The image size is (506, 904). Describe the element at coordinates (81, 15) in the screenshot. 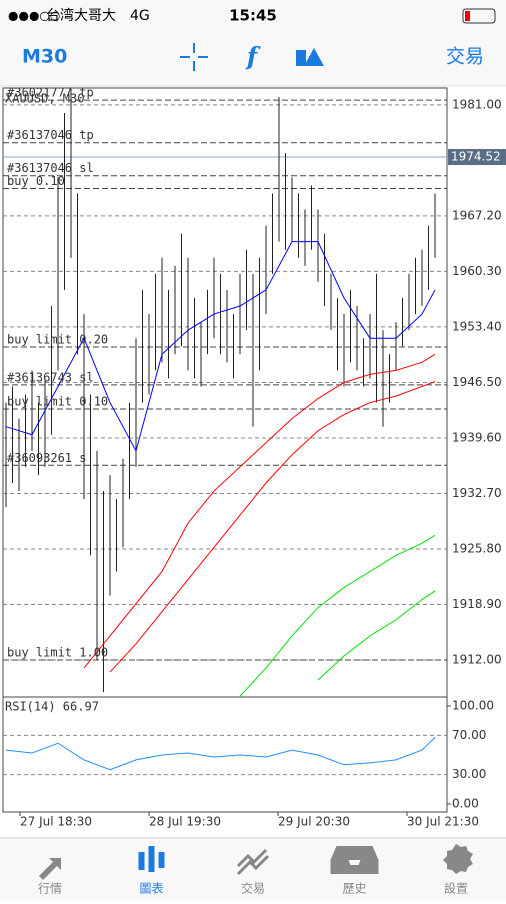

I see `carrier: 台湾大哥大` at that location.